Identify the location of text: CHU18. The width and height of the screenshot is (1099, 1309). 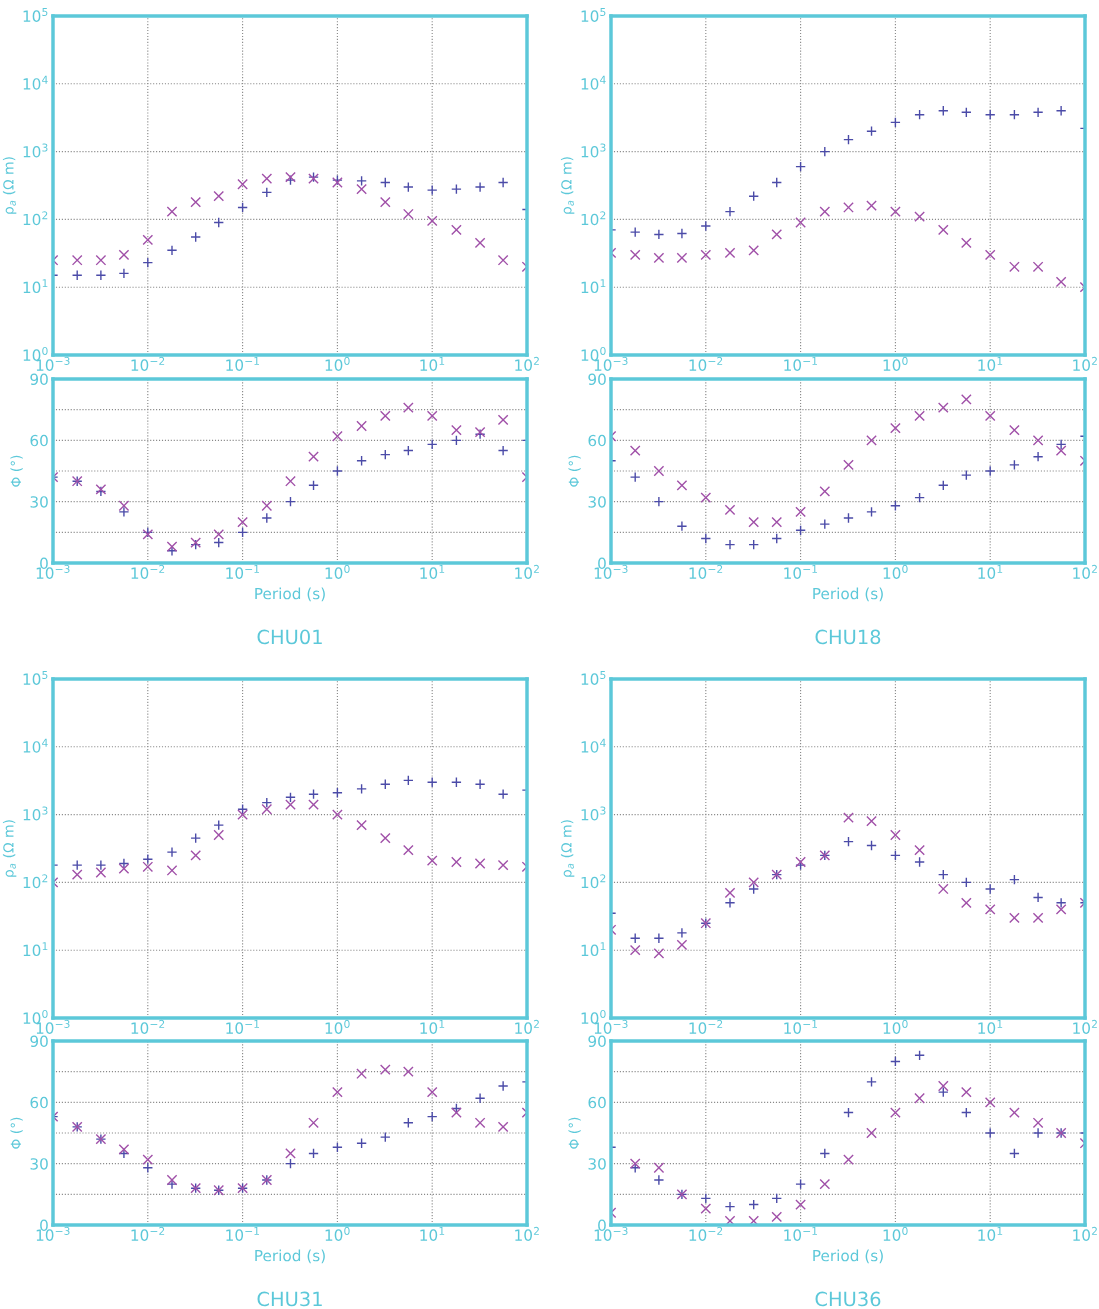
(848, 637).